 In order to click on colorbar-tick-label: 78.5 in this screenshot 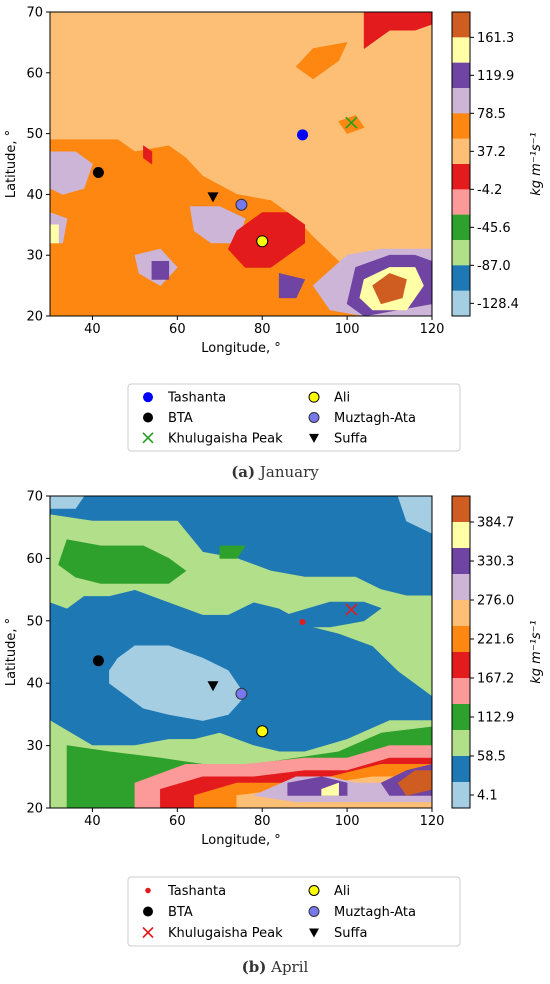, I will do `click(491, 114)`.